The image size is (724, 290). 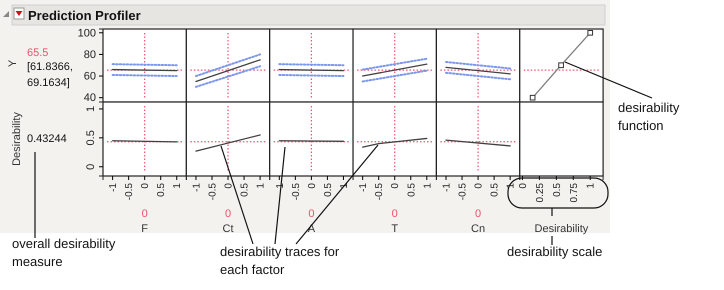 I want to click on text: 65.5, so click(x=37, y=53).